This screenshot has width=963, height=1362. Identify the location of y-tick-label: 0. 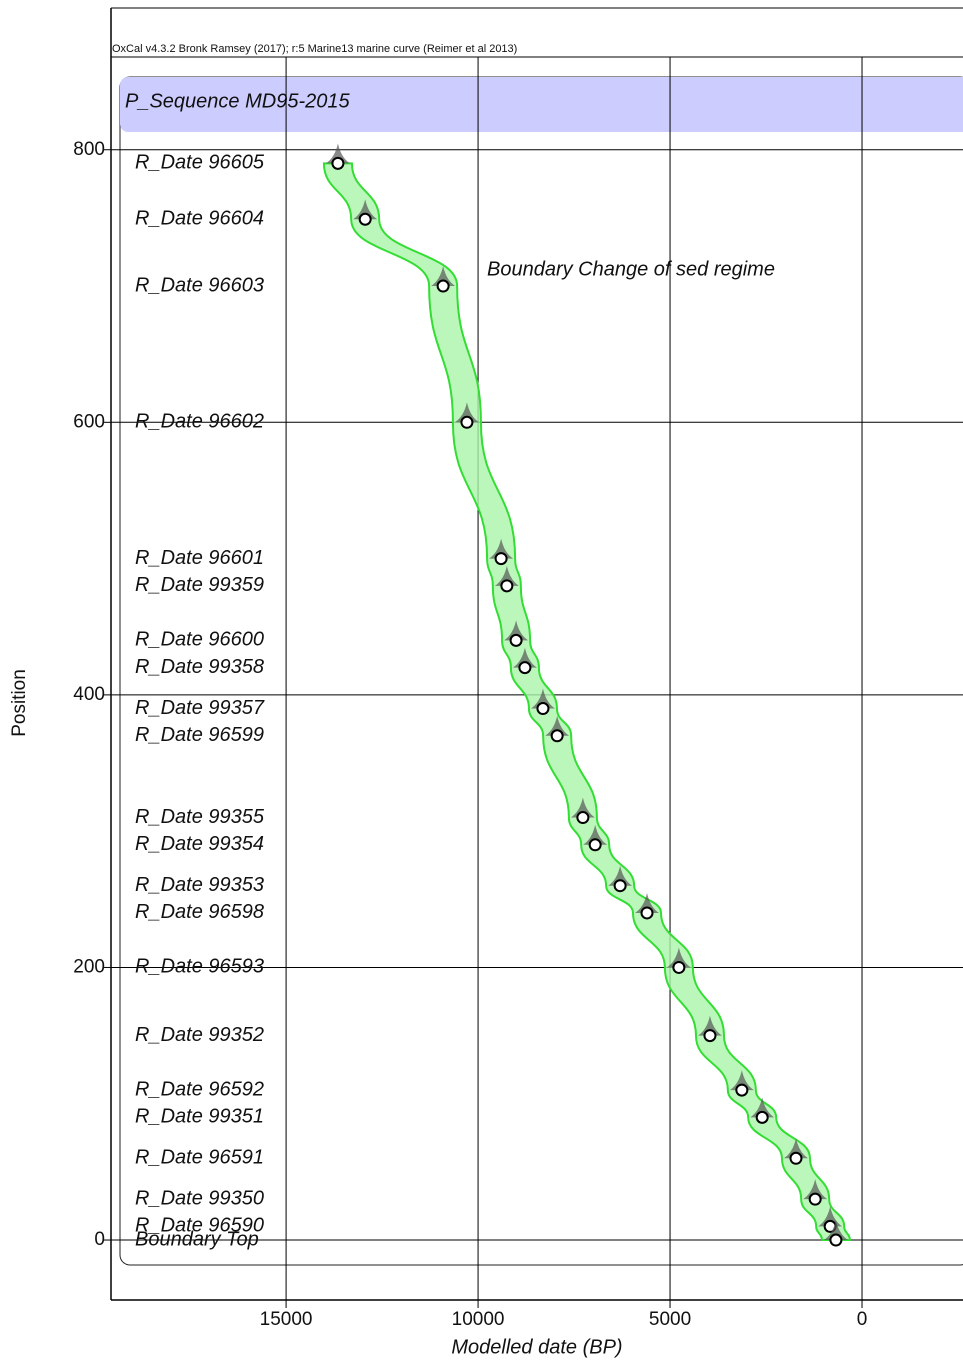
(99, 1239).